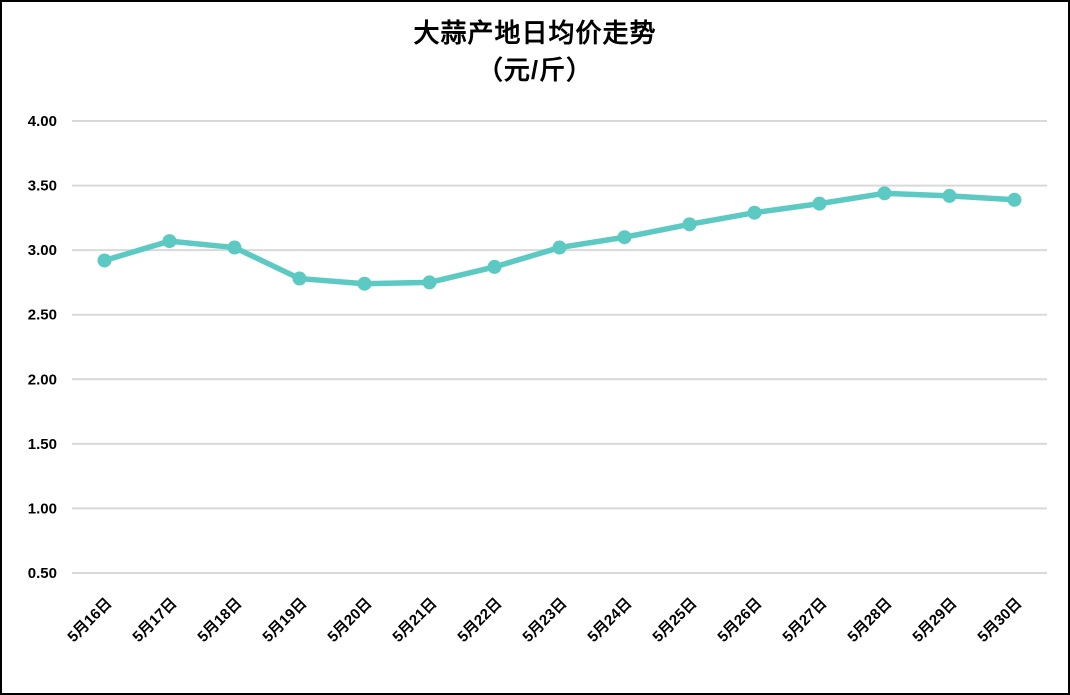 Image resolution: width=1070 pixels, height=695 pixels. What do you see at coordinates (609, 620) in the screenshot?
I see `x-axis-tick-label: 5月24日` at bounding box center [609, 620].